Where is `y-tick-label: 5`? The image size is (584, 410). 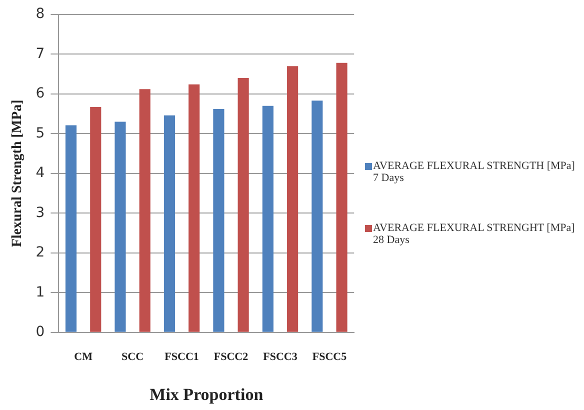
y-tick-label: 5 is located at coordinates (40, 133).